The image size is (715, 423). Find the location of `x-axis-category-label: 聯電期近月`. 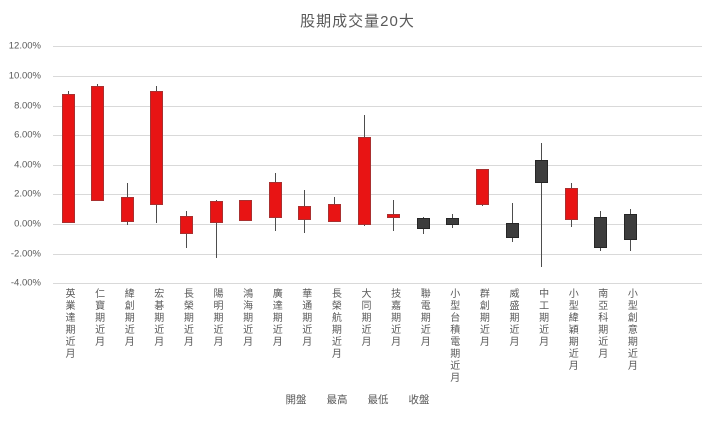

x-axis-category-label: 聯電期近月 is located at coordinates (424, 318).